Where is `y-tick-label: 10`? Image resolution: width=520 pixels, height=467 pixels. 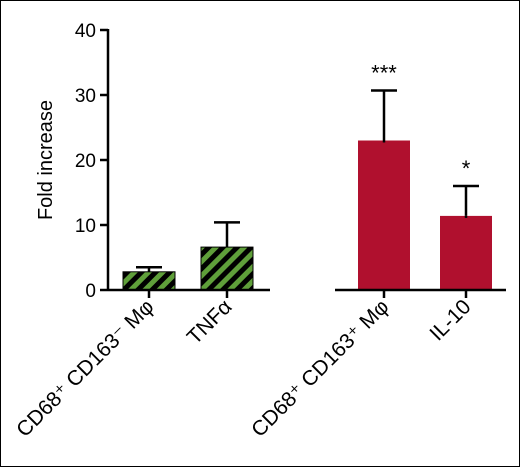 y-tick-label: 10 is located at coordinates (85, 226).